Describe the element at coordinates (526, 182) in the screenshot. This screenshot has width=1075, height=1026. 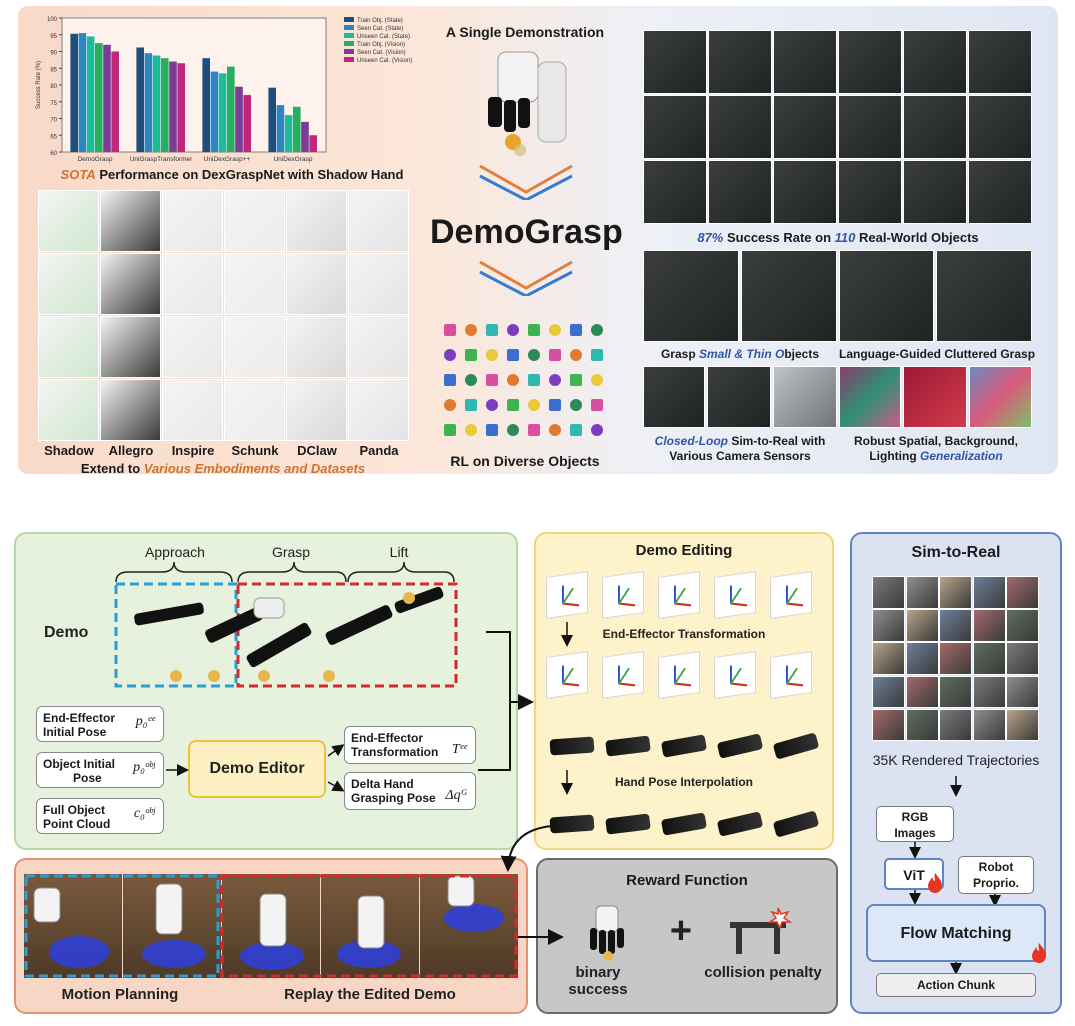
I see `chevron-down-icon` at that location.